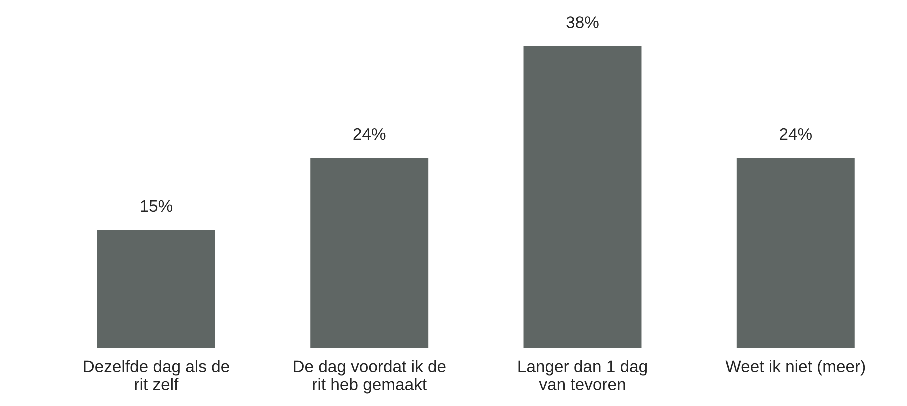  Describe the element at coordinates (583, 375) in the screenshot. I see `x-tick-label: Langer dan 1 dag van tevoren` at that location.